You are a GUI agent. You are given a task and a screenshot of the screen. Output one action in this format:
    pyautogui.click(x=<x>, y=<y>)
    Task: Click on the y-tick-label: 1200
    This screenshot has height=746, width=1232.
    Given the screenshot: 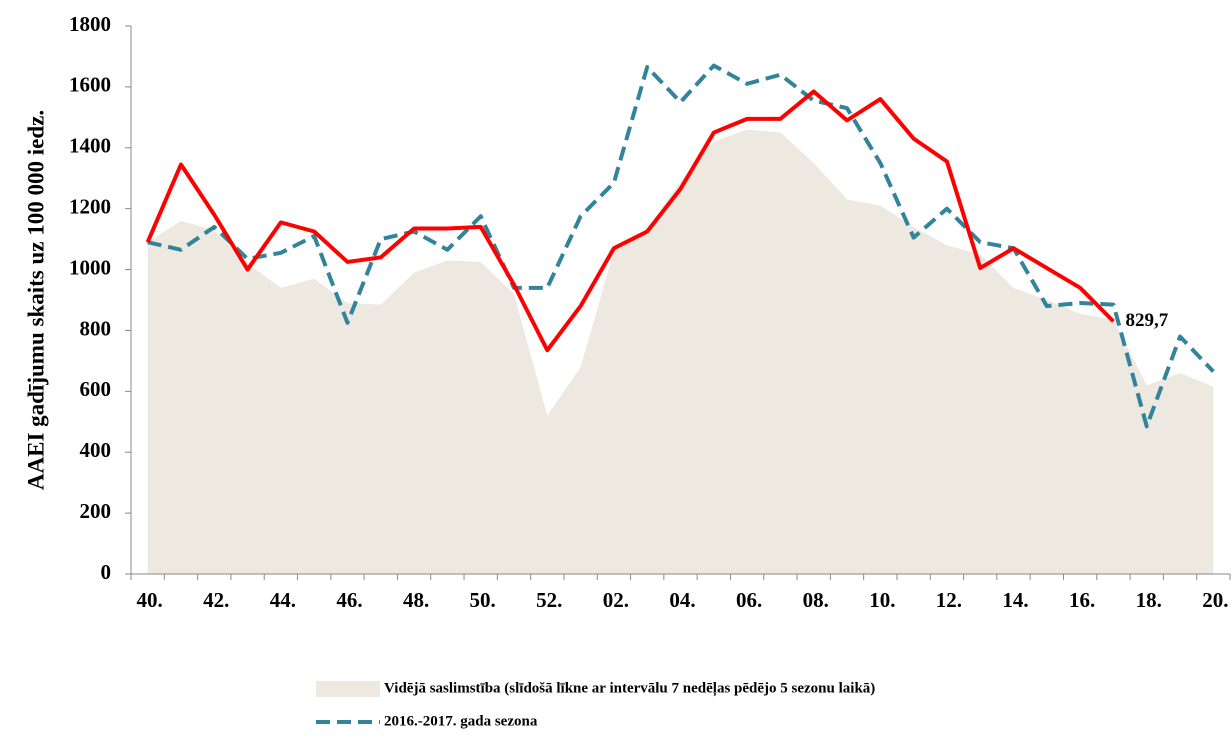 What is the action you would take?
    pyautogui.click(x=90, y=206)
    